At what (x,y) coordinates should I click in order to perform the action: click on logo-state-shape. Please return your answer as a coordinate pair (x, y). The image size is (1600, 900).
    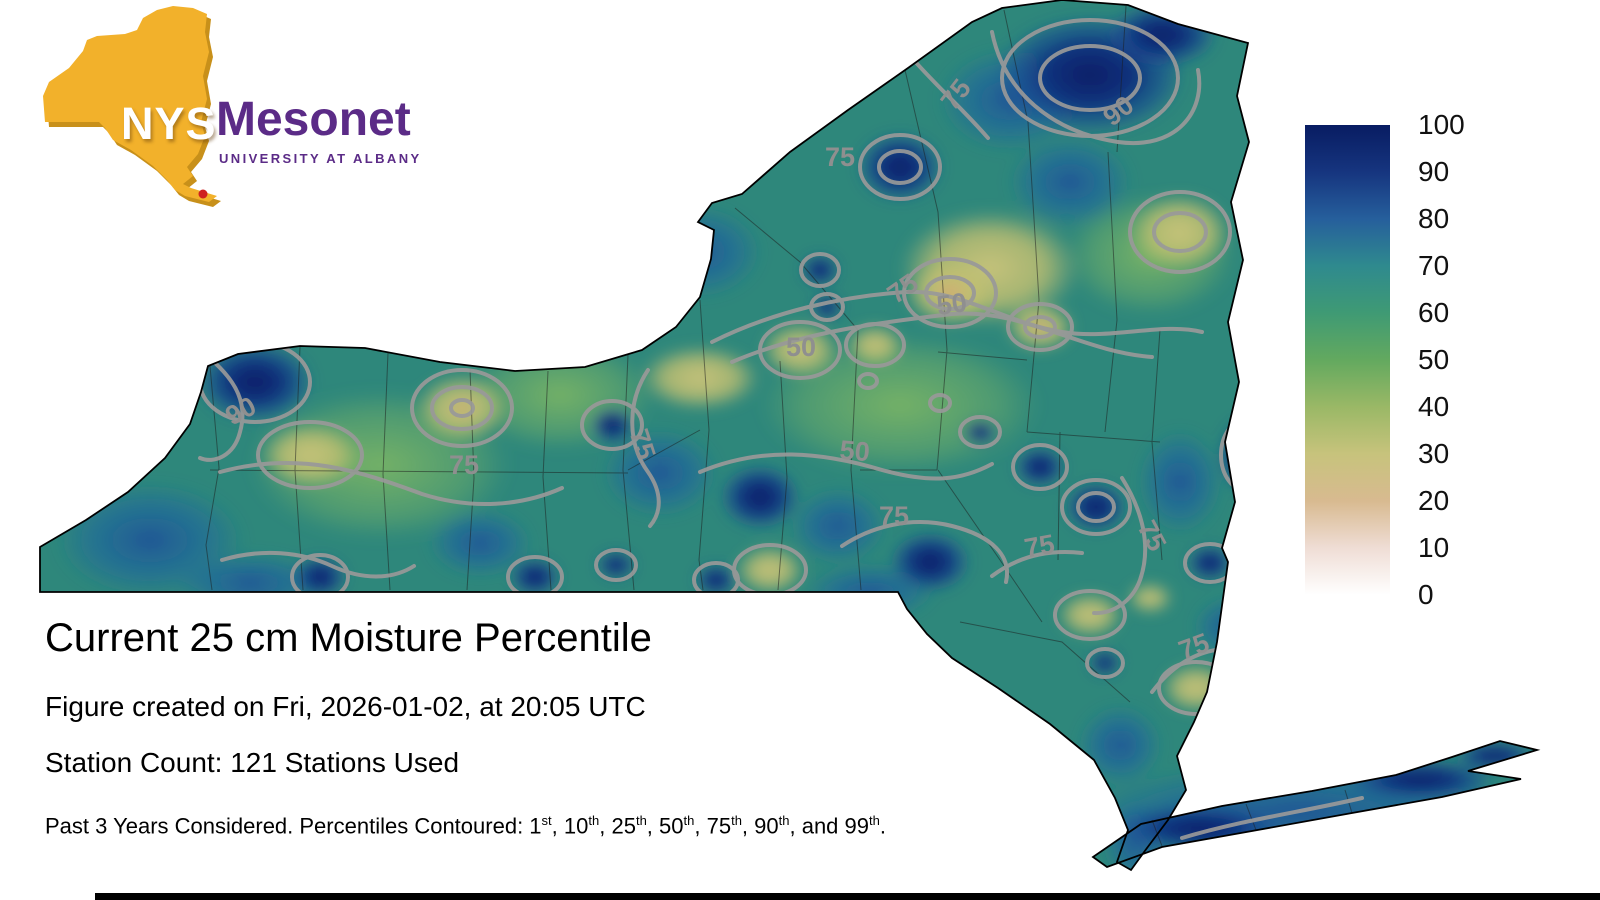
    Looking at the image, I should click on (132, 106).